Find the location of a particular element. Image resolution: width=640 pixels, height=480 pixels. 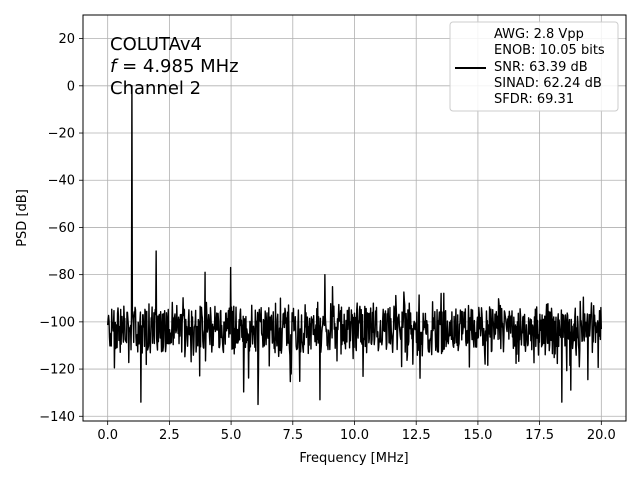

legend-text-sfdr: SFDR: 69.31 is located at coordinates (534, 99).